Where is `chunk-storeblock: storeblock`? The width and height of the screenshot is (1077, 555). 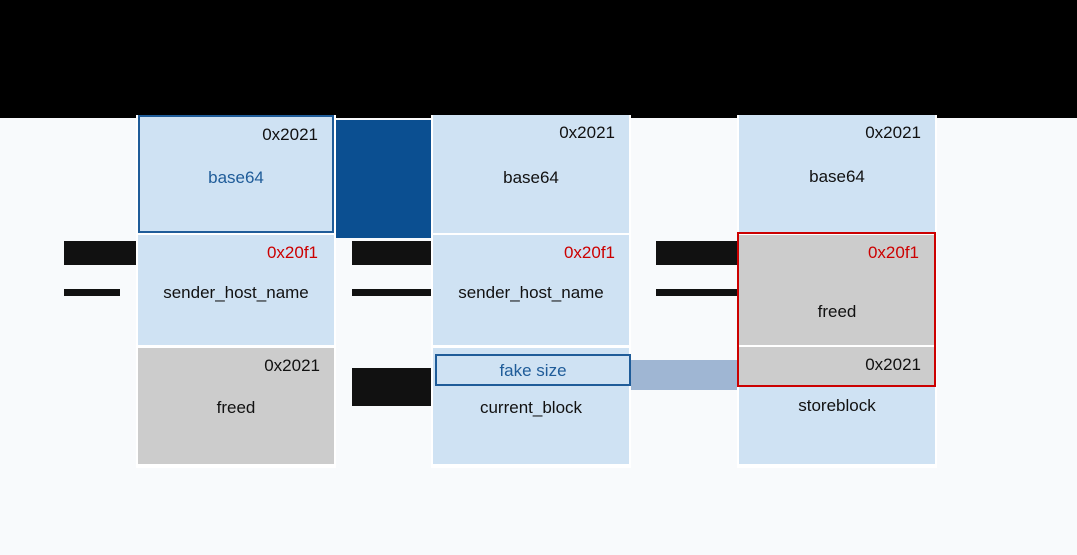 chunk-storeblock: storeblock is located at coordinates (837, 425).